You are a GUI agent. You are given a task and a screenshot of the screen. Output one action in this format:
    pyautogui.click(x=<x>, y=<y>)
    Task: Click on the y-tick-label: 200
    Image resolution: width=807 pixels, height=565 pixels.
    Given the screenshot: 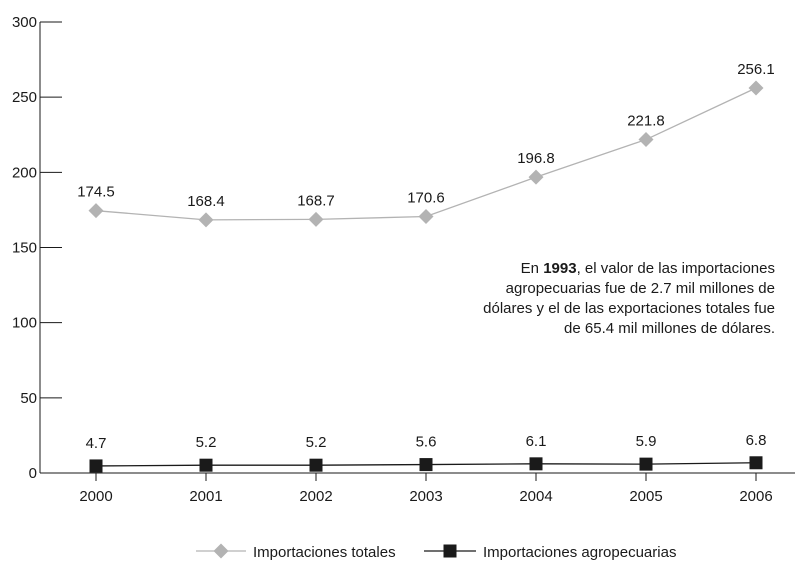 What is the action you would take?
    pyautogui.click(x=24, y=172)
    